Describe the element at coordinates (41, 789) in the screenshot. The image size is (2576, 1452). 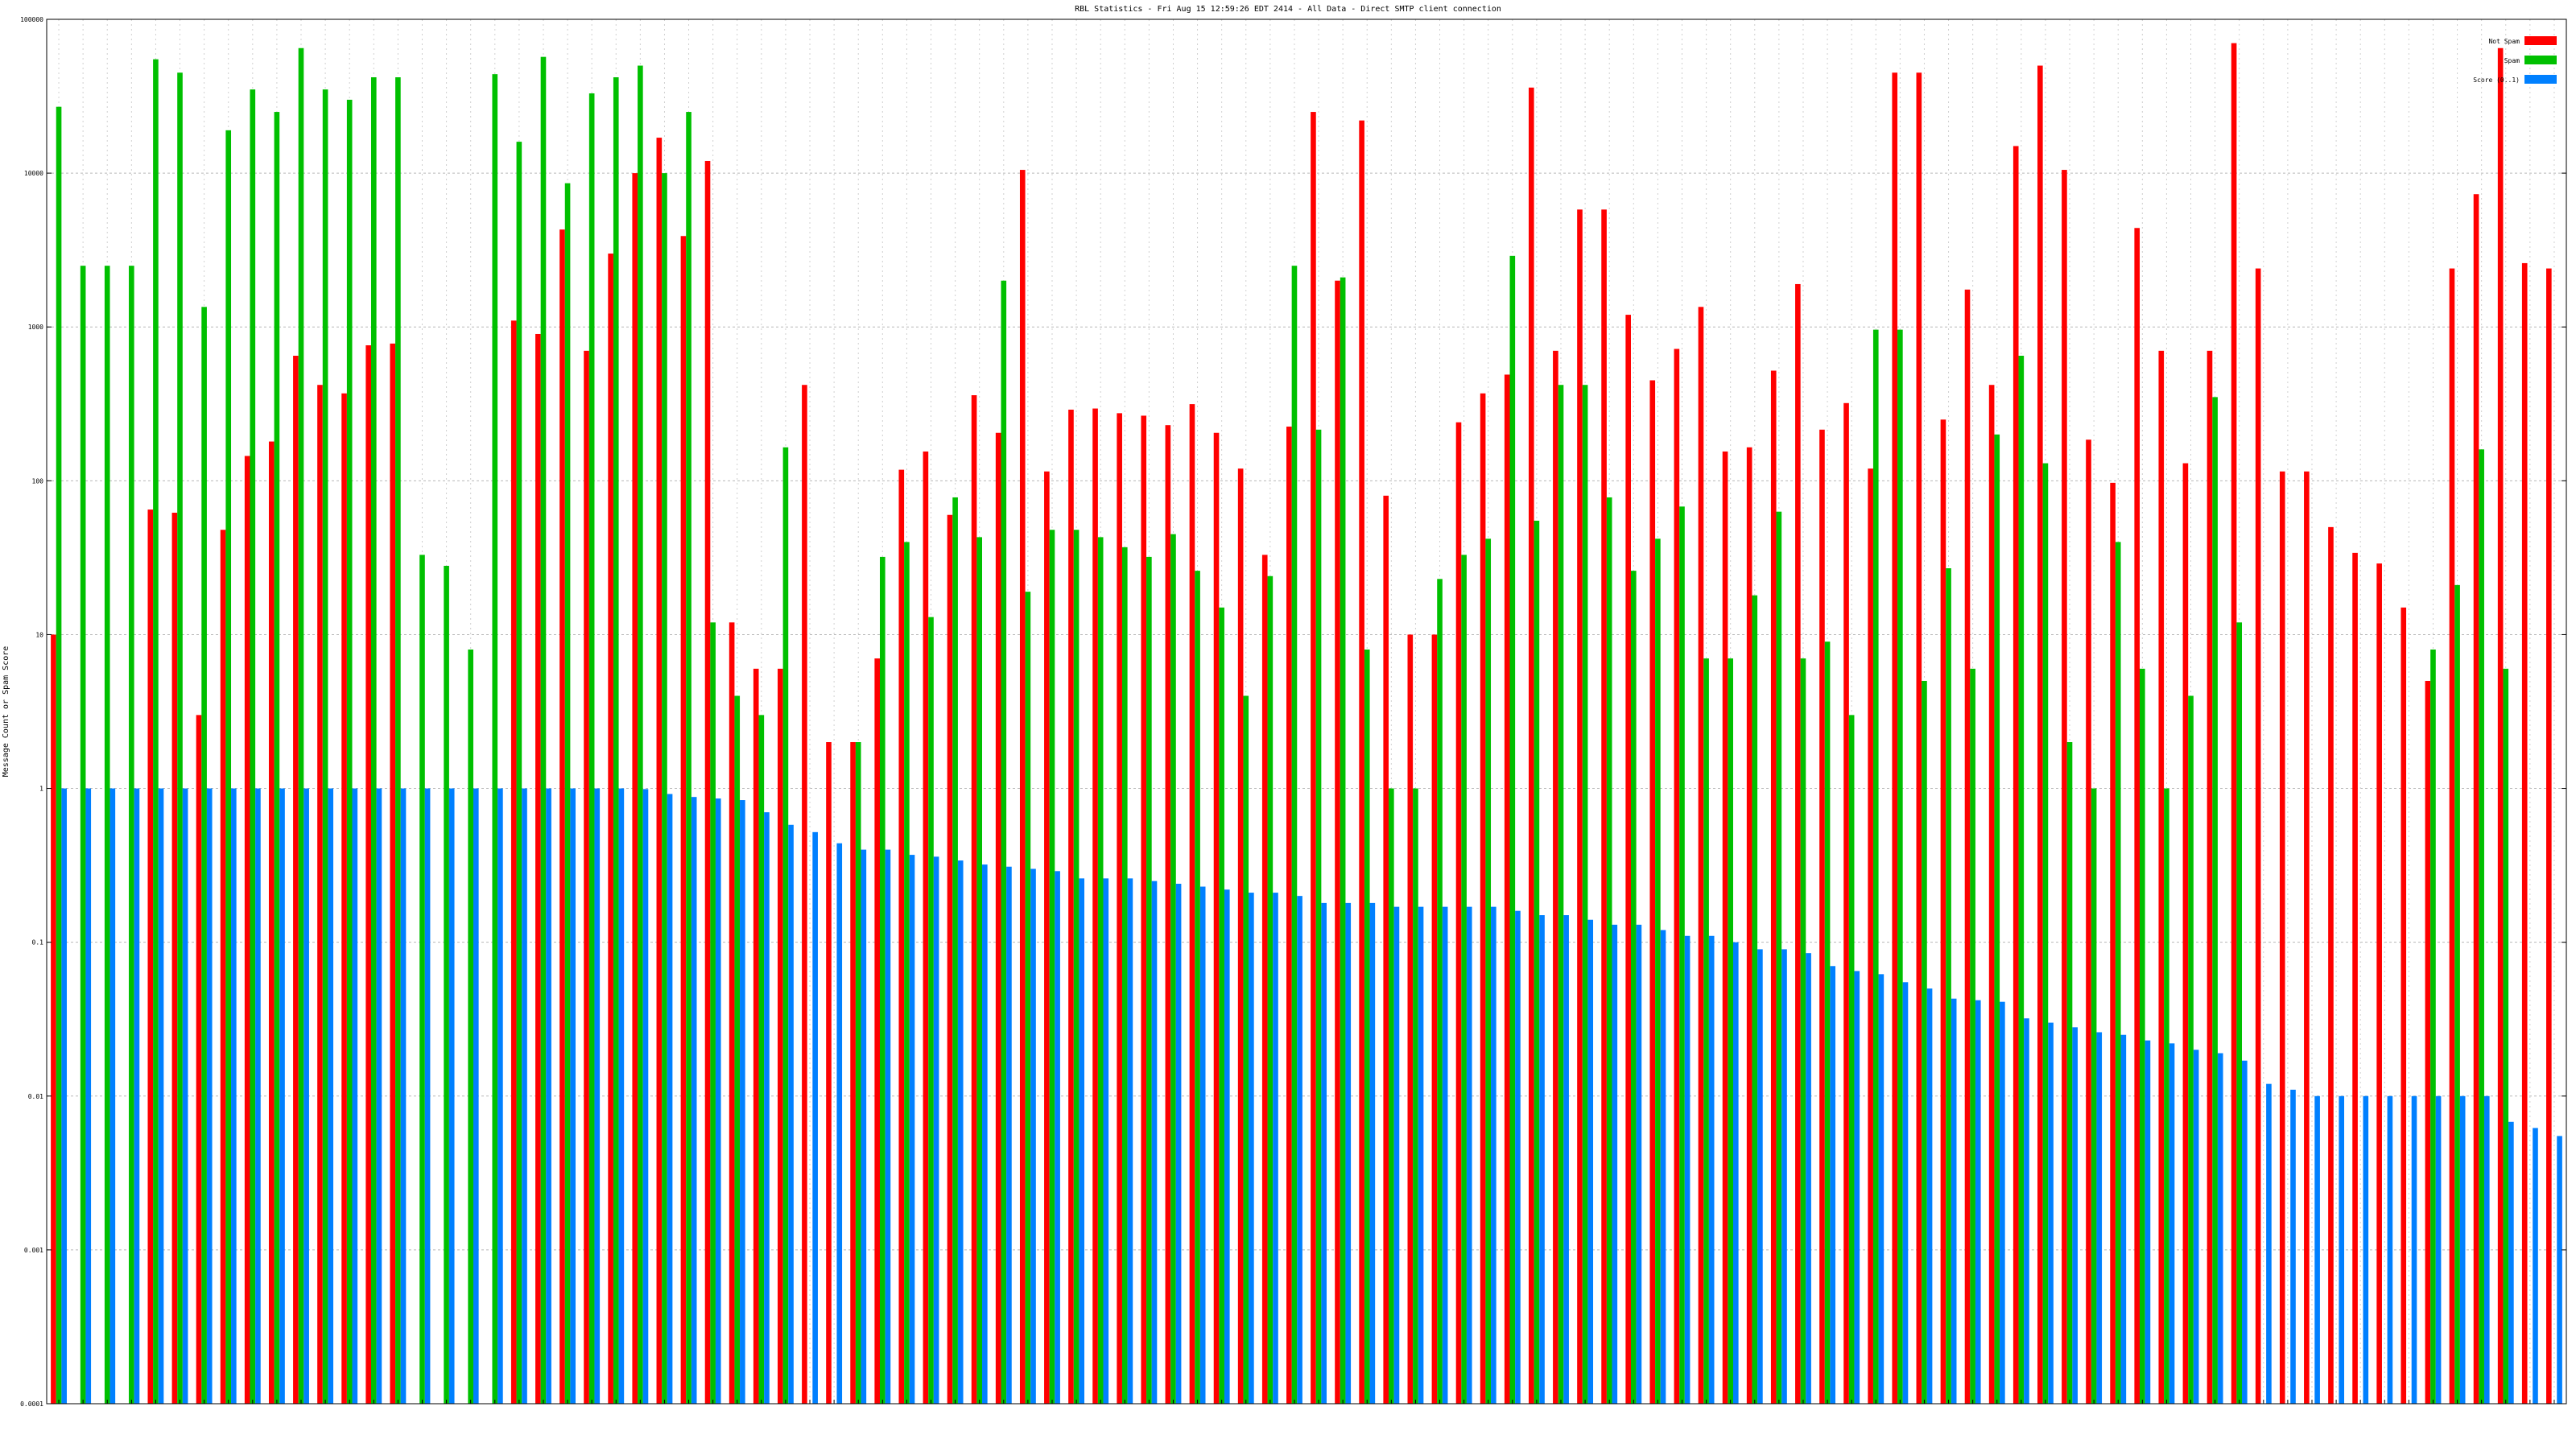
I see `y-tick-label: 1` at that location.